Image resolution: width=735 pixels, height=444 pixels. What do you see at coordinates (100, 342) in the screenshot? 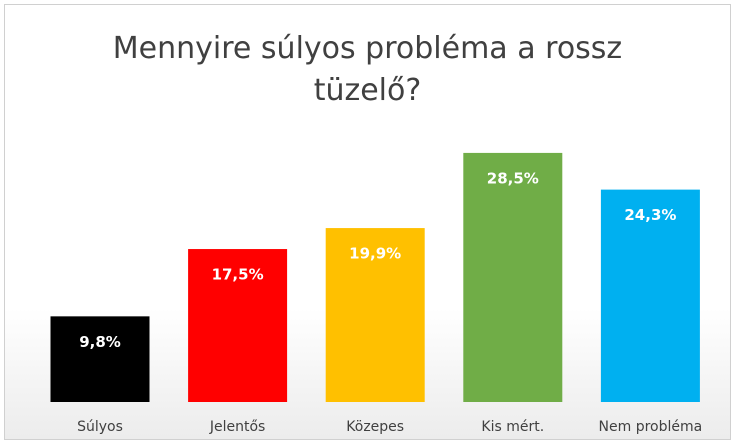
I see `data-label: 9,8%` at bounding box center [100, 342].